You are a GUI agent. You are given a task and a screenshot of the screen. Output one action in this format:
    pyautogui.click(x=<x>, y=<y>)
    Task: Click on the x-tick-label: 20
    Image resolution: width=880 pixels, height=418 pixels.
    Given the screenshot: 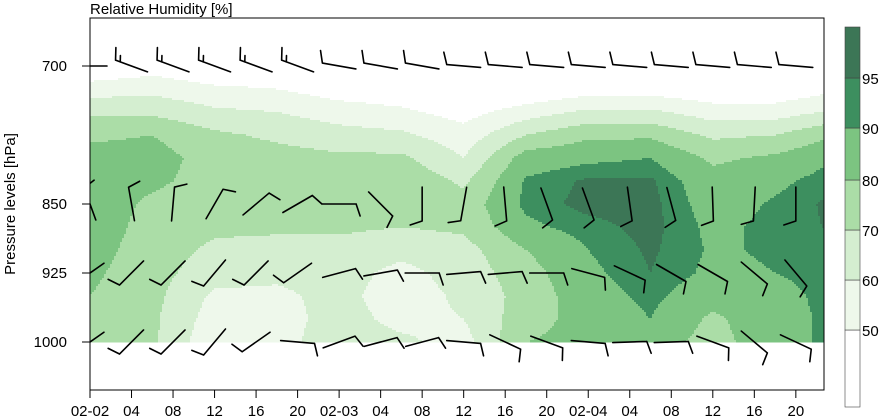 What is the action you would take?
    pyautogui.click(x=795, y=410)
    